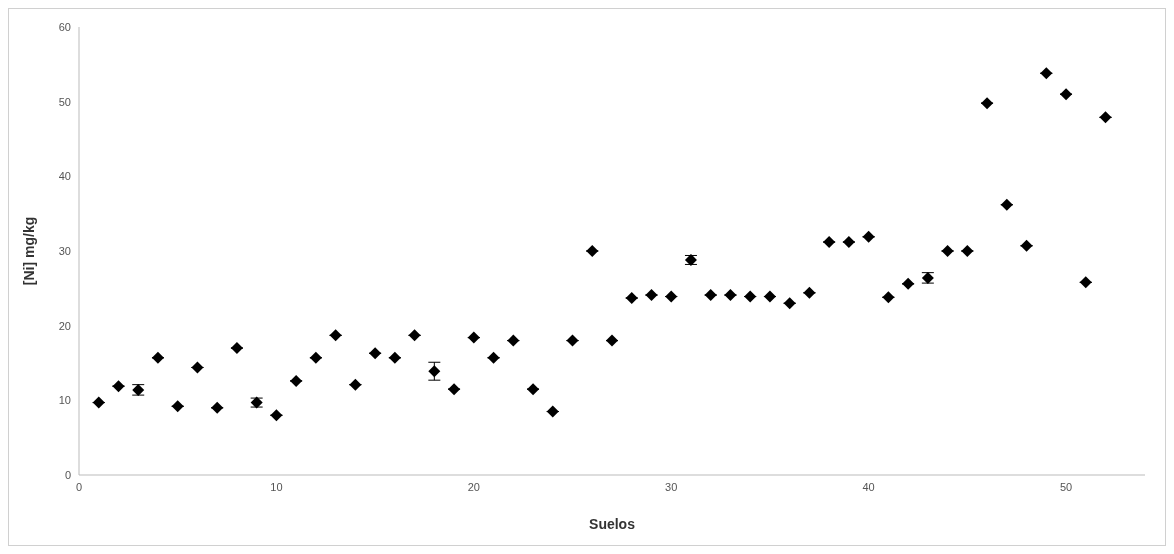  What do you see at coordinates (64, 325) in the screenshot?
I see `y-tick-label: 20` at bounding box center [64, 325].